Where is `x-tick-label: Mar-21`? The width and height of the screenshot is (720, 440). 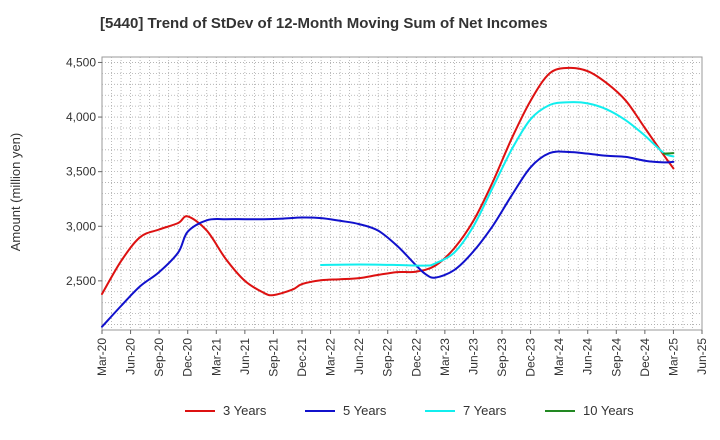 x-tick-label: Mar-21 is located at coordinates (216, 357).